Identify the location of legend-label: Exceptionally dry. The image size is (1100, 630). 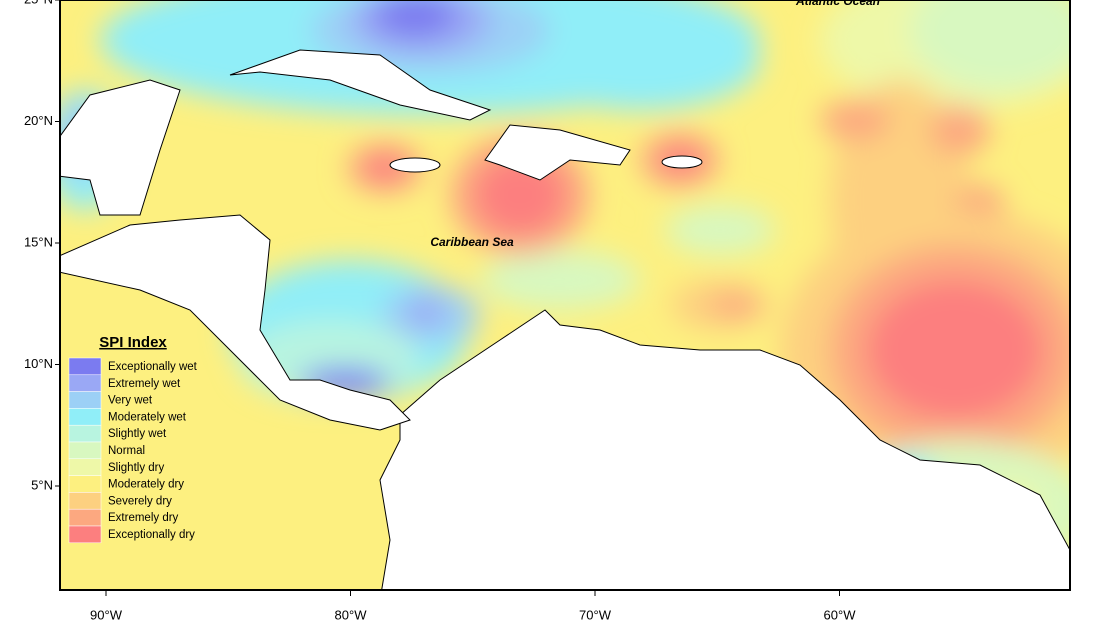
(151, 535).